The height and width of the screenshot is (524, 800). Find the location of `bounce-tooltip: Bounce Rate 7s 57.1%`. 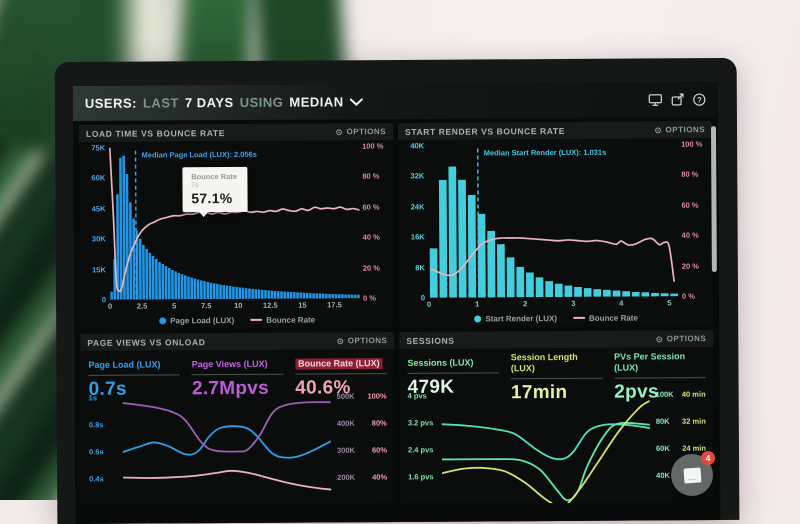

bounce-tooltip: Bounce Rate 7s 57.1% is located at coordinates (215, 191).